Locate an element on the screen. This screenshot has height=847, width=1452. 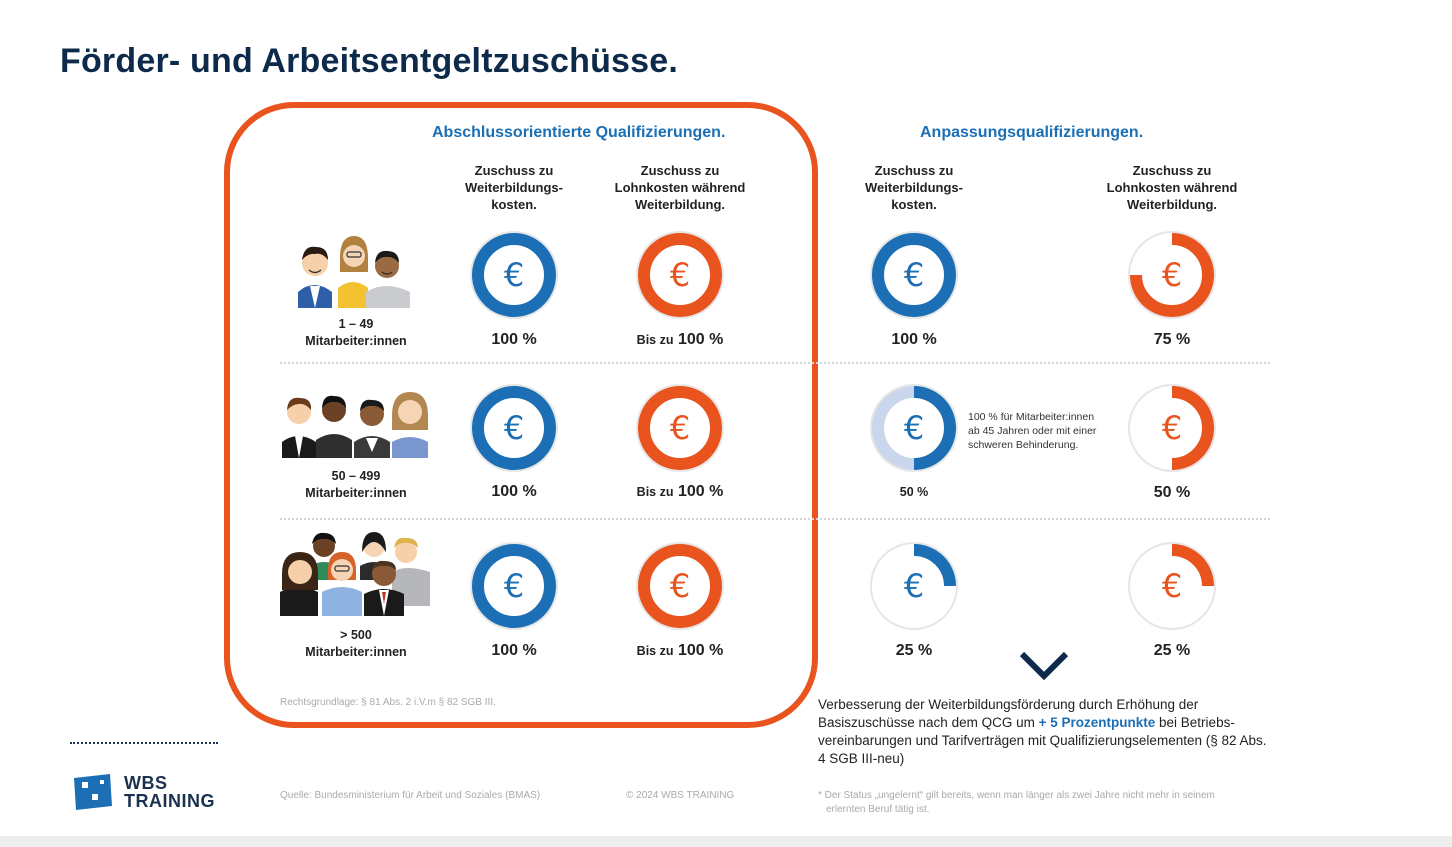
row-label-1-49: 1 – 49 Mitarbeiter:innen is located at coordinates (356, 332).